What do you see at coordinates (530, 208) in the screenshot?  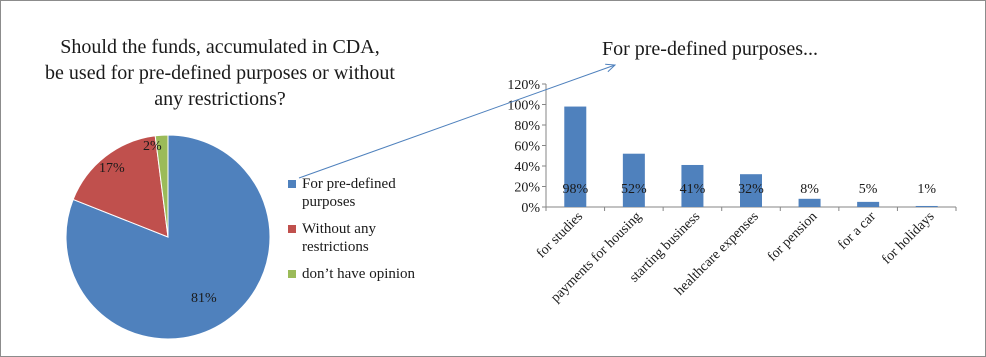 I see `y-tick-label: 0%` at bounding box center [530, 208].